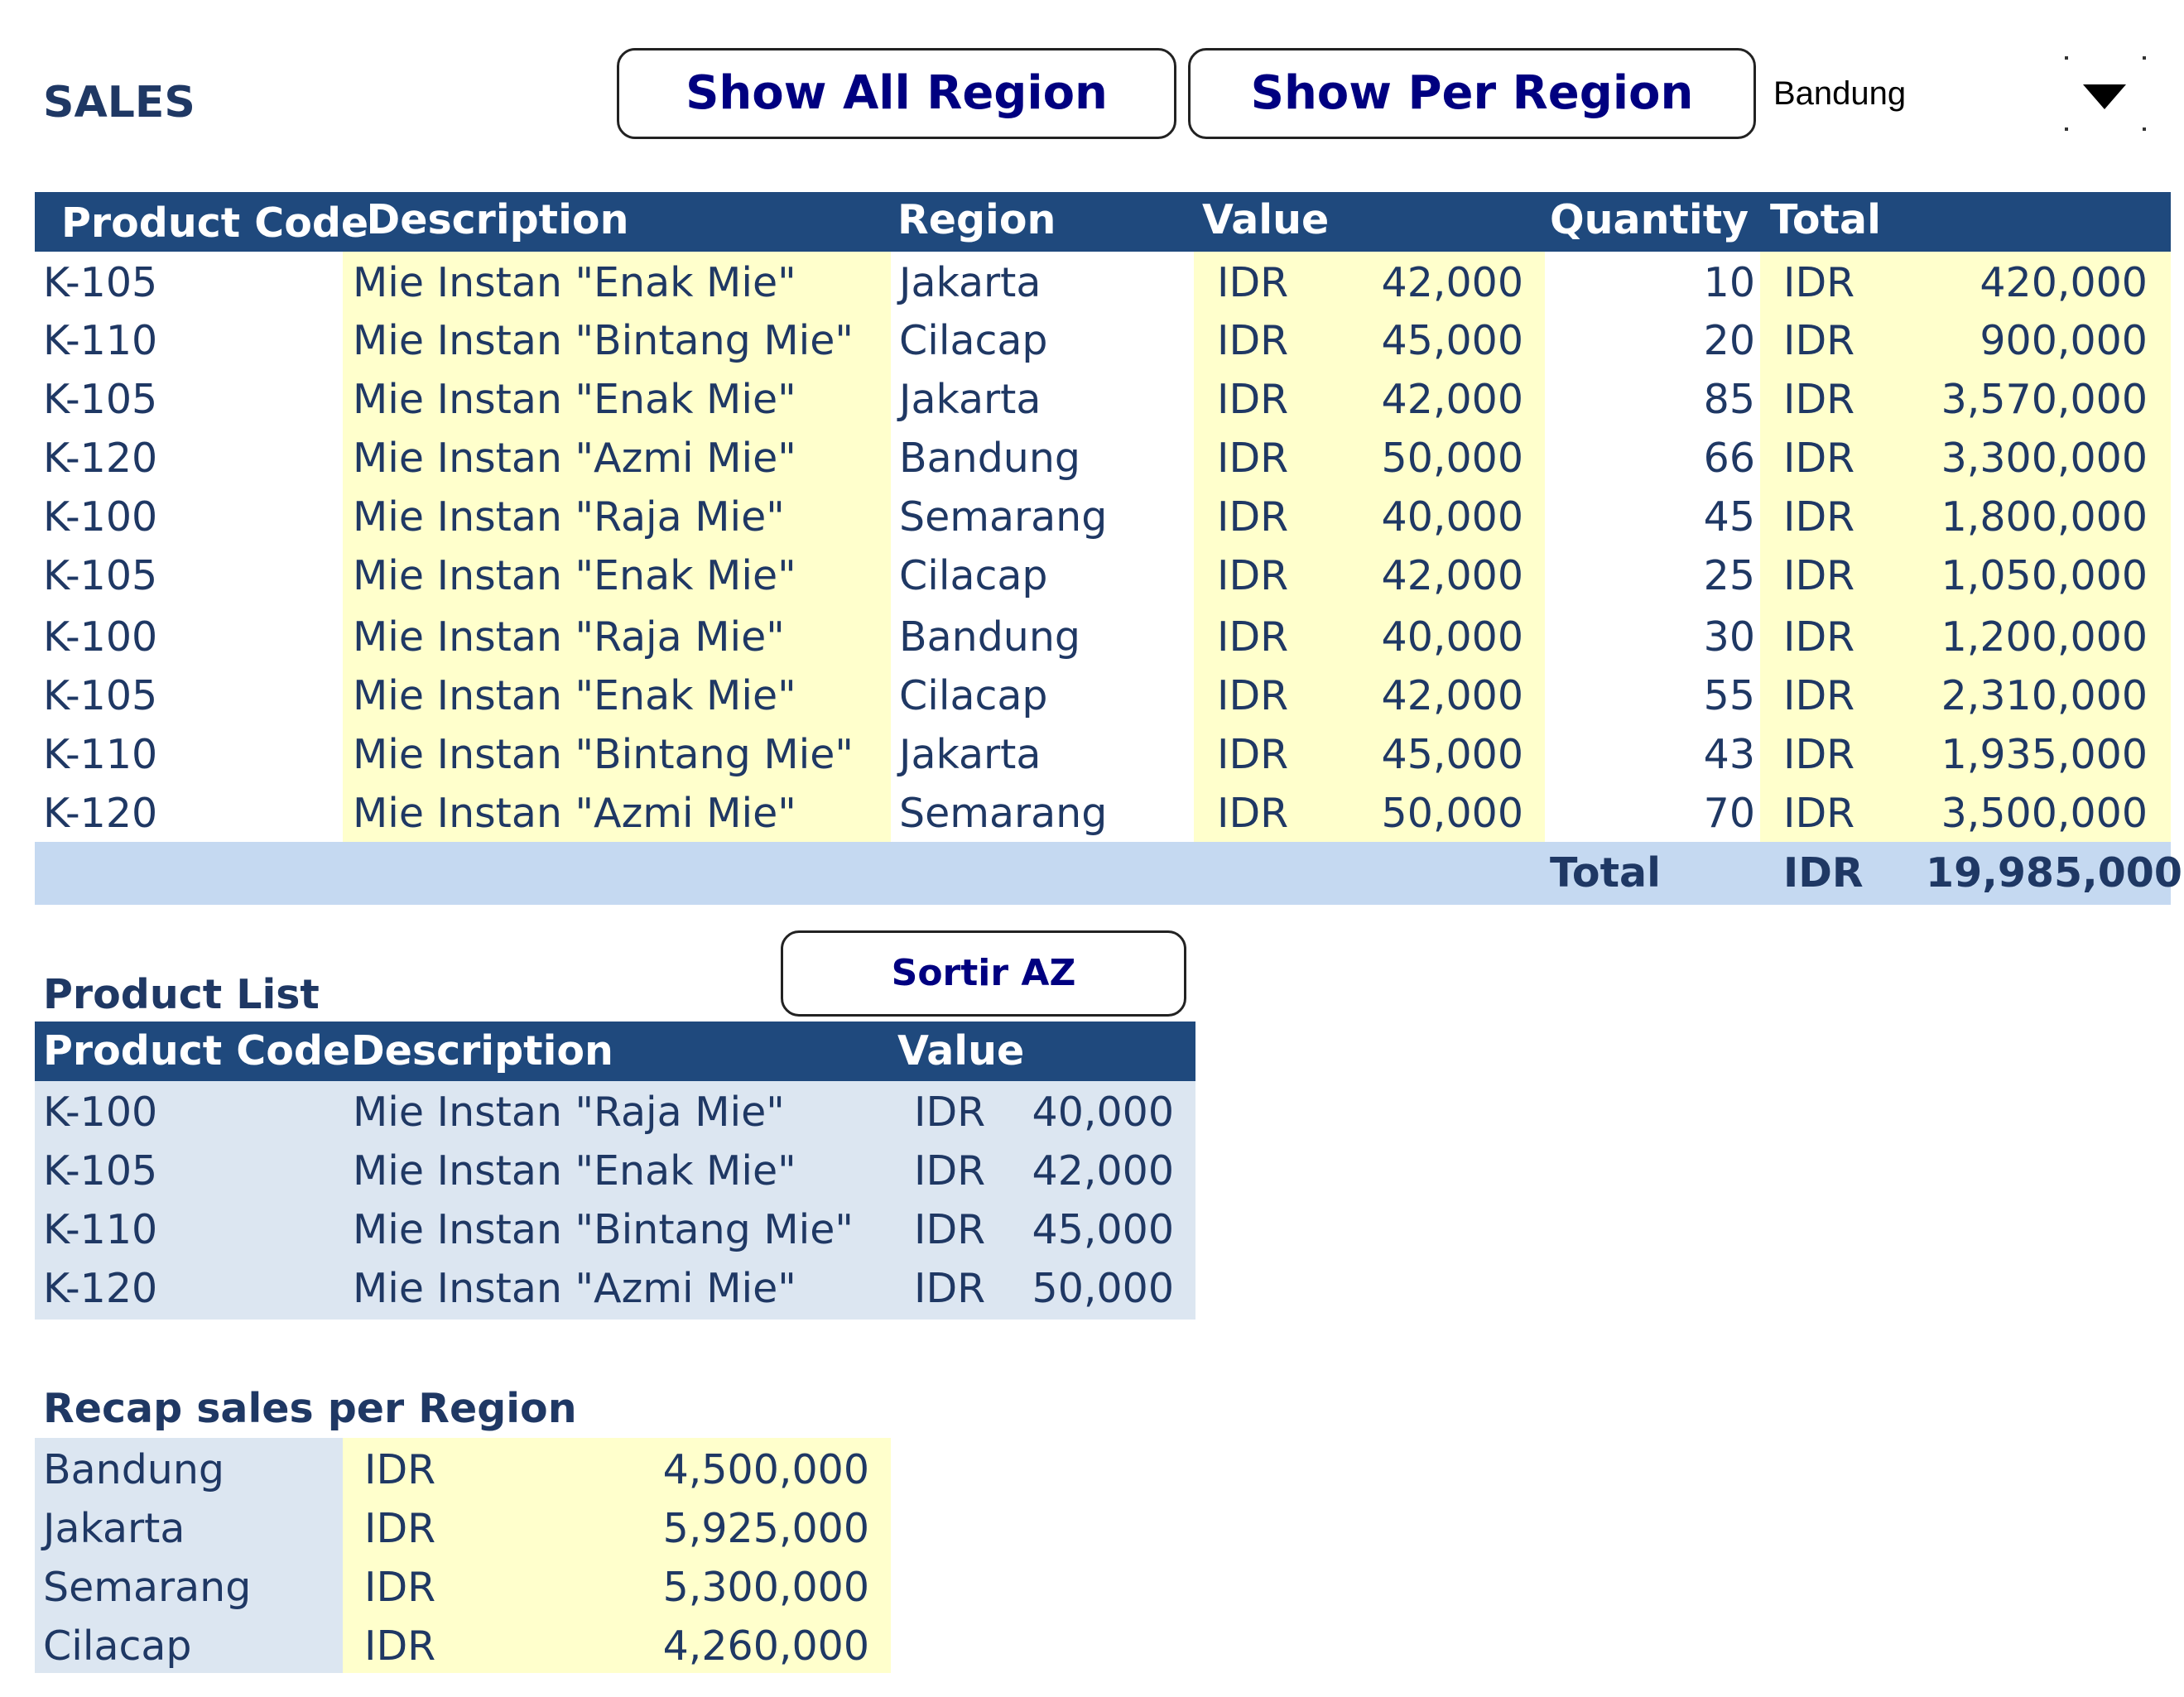 This screenshot has width=2184, height=1697. I want to click on recap-region-column-bg, so click(189, 1555).